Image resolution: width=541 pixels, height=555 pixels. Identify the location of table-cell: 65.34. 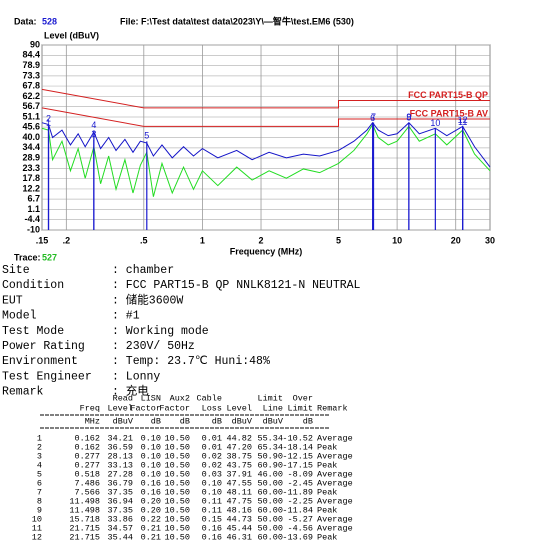
(270, 447).